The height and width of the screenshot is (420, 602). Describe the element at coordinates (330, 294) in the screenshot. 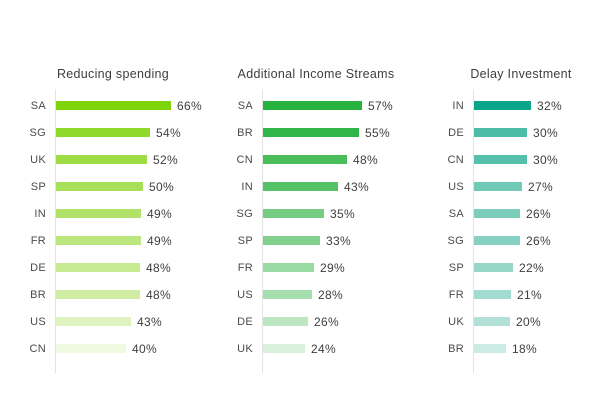

I see `value-label: 28%` at that location.